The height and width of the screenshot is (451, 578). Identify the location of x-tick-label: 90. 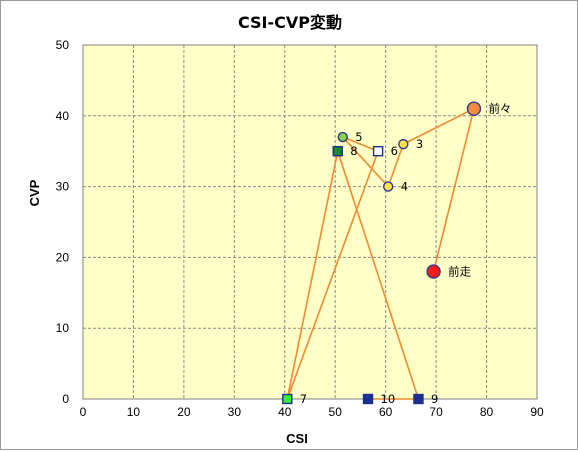
(537, 412).